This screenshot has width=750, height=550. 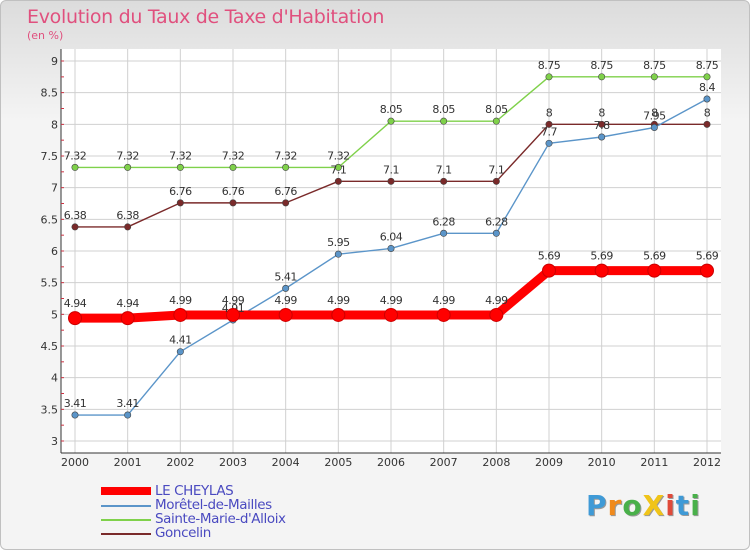 I want to click on legend-item-le-cheylas: LE CHEYLAS, so click(x=231, y=491).